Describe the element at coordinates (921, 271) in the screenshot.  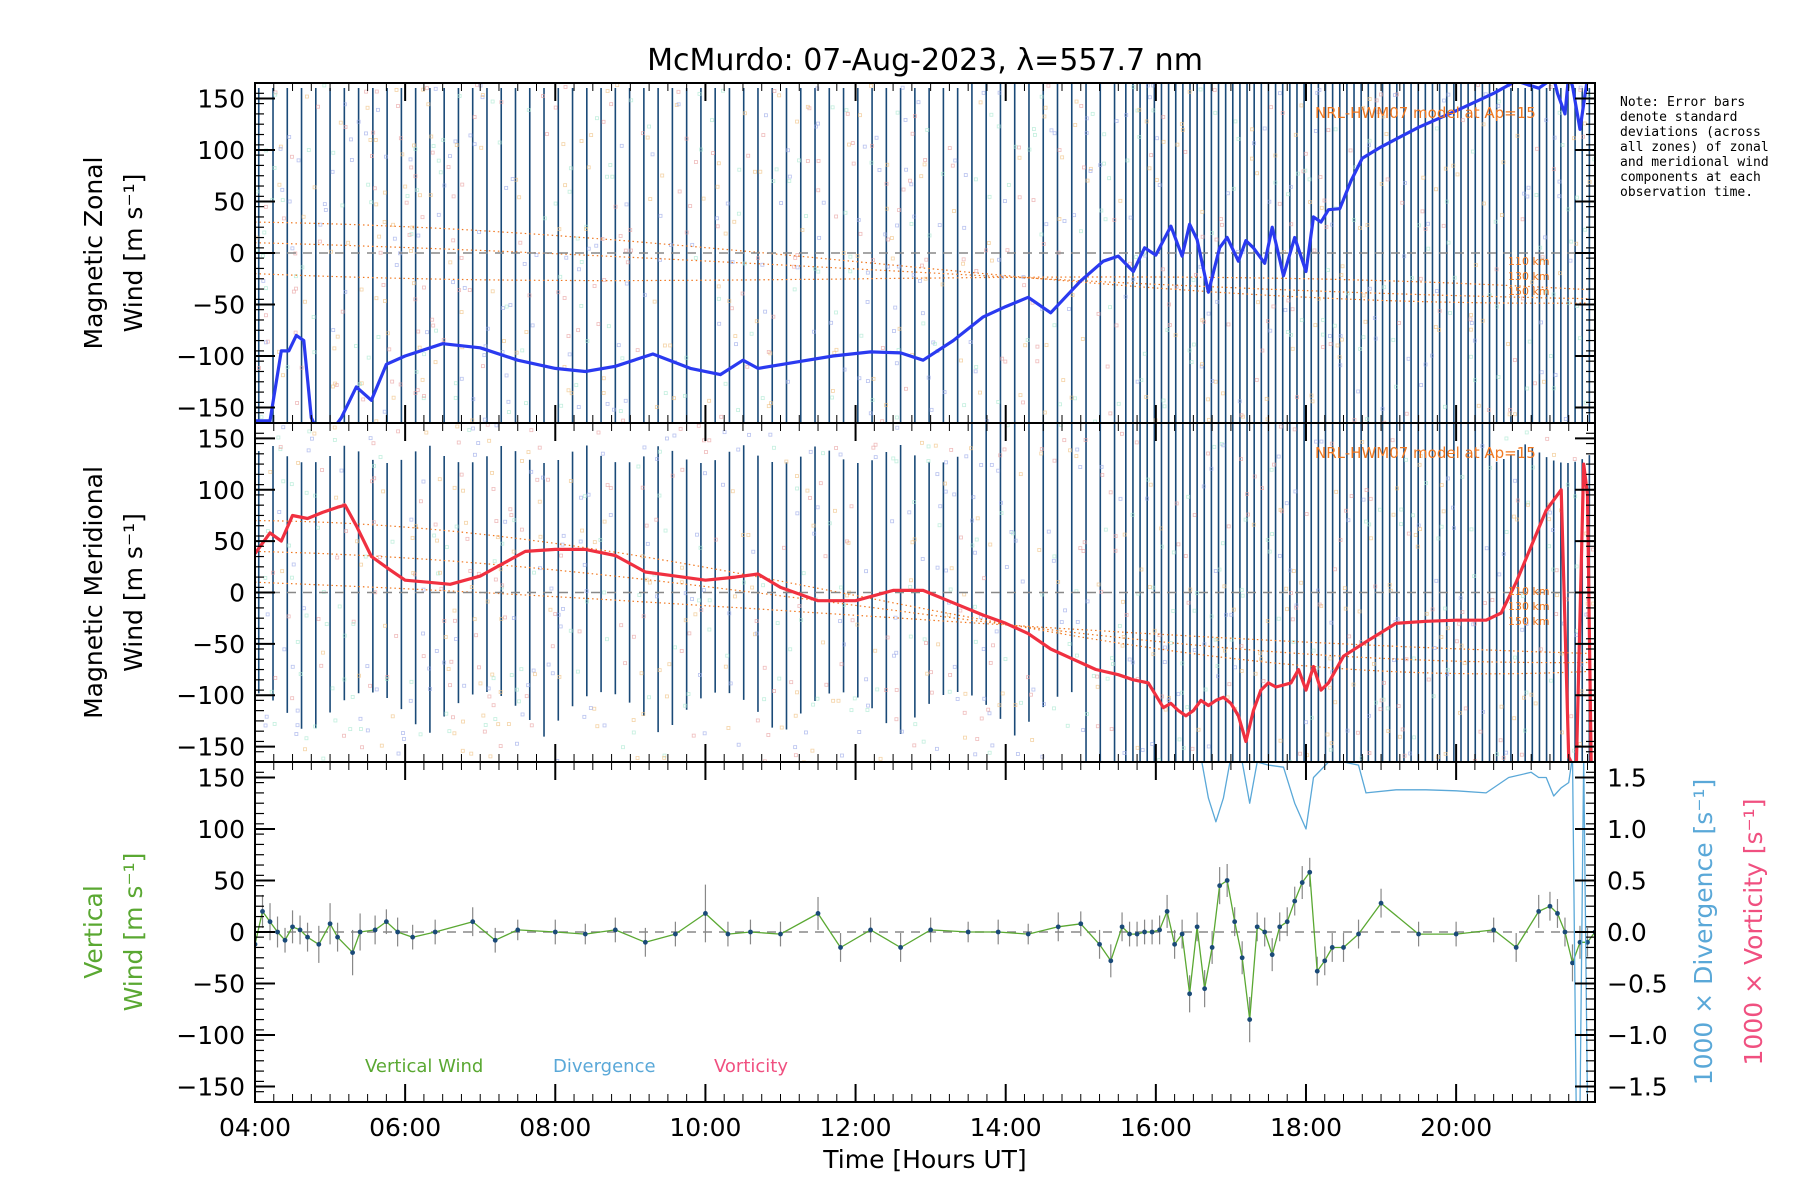
I see `model-curve` at that location.